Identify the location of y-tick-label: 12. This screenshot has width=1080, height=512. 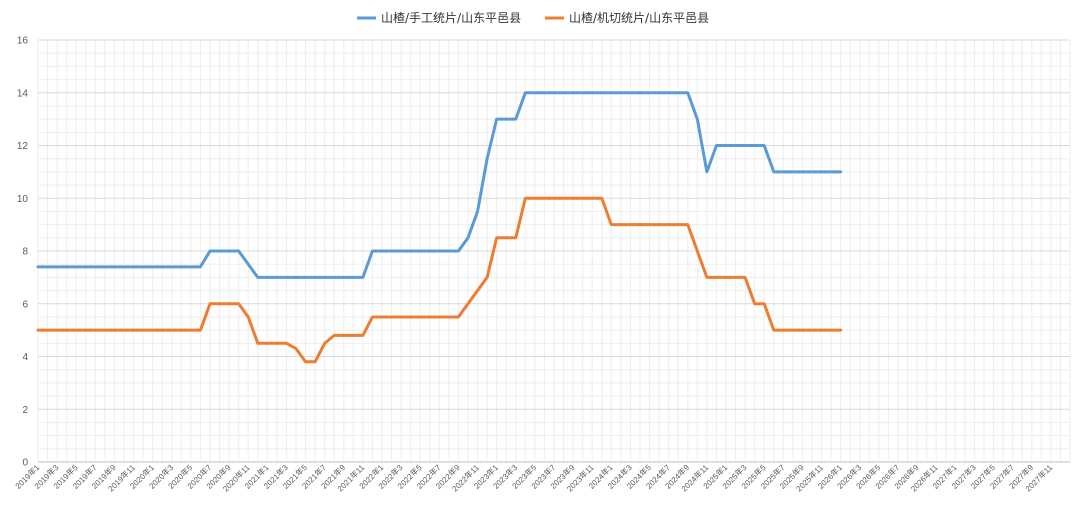
(23, 146).